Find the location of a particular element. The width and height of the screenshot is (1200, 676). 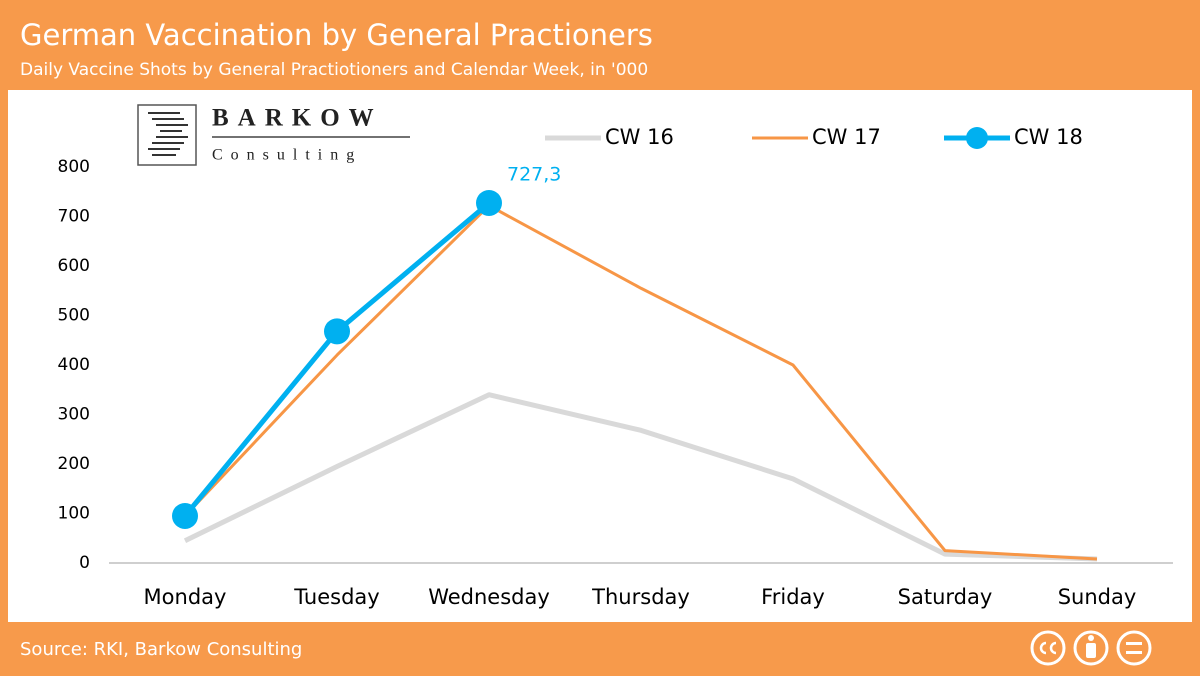

x-tick-label: Sunday is located at coordinates (1097, 597).